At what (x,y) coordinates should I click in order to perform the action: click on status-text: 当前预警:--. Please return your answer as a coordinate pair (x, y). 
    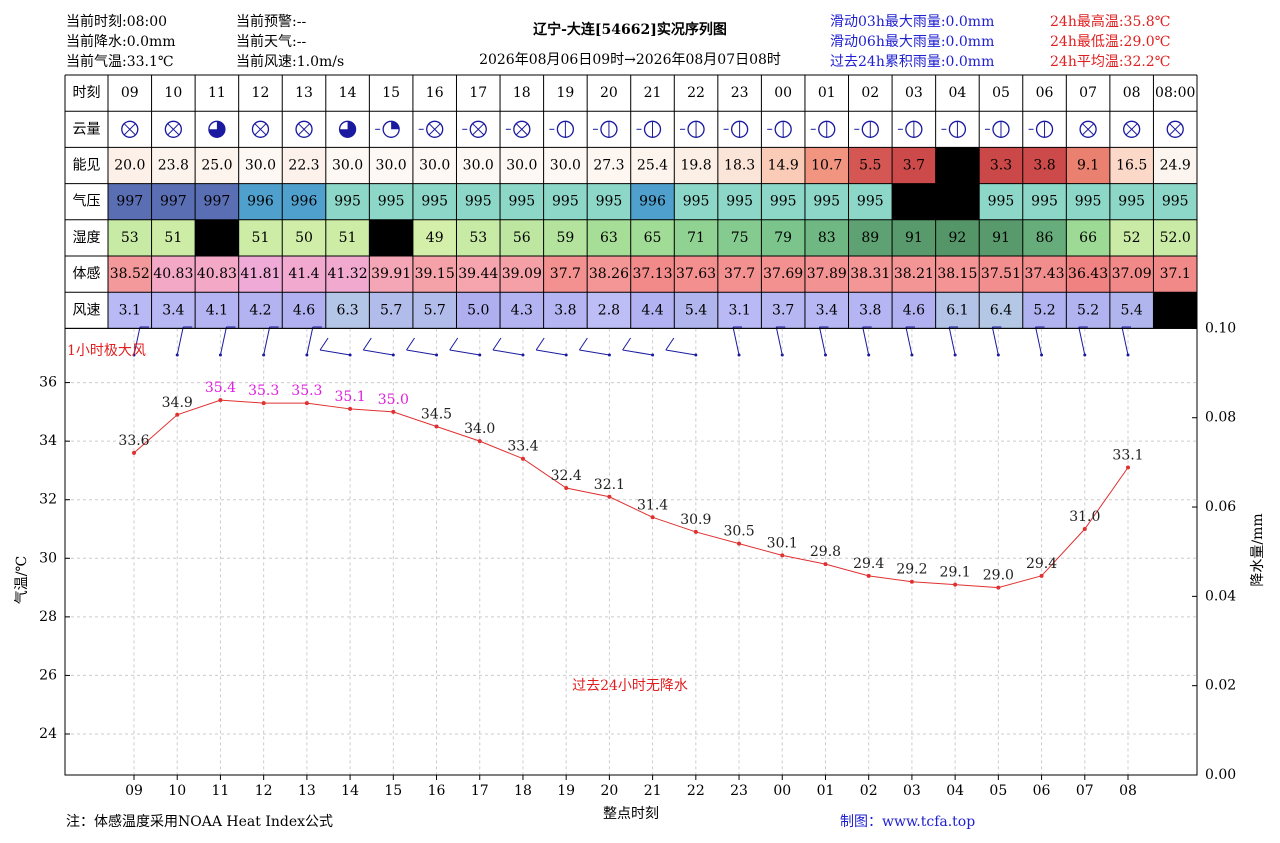
    Looking at the image, I should click on (271, 21).